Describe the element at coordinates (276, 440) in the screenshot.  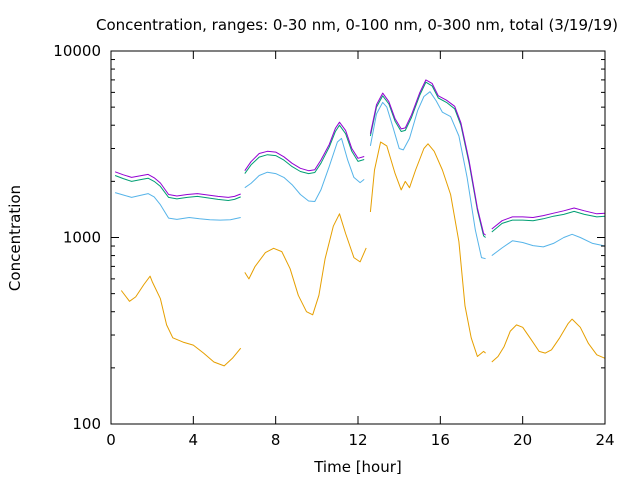
I see `x-tick-label: 8` at that location.